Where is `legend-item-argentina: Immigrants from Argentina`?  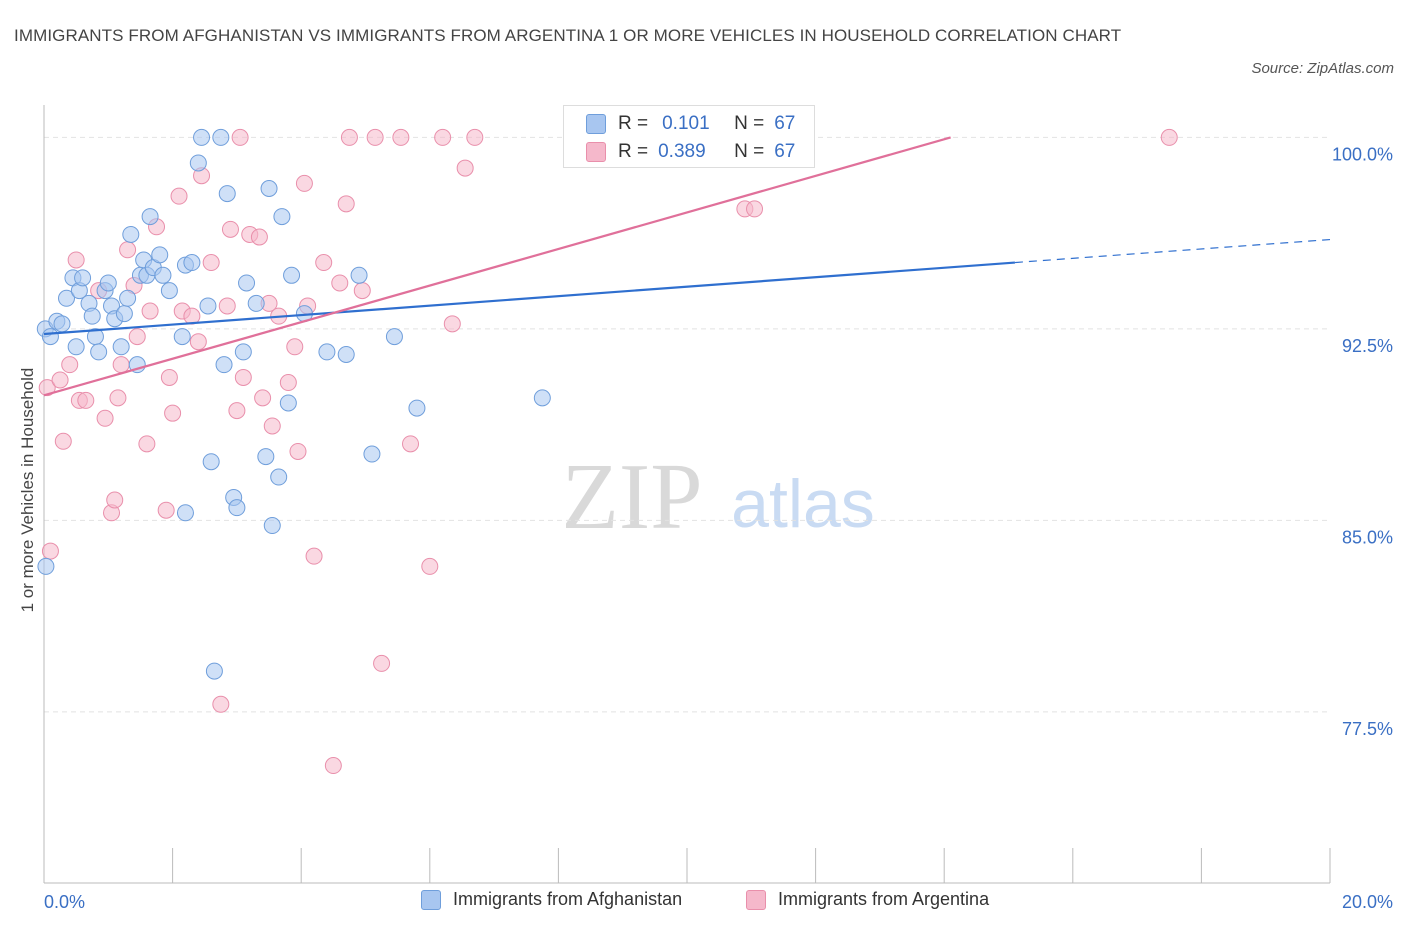 legend-item-argentina: Immigrants from Argentina is located at coordinates (867, 899).